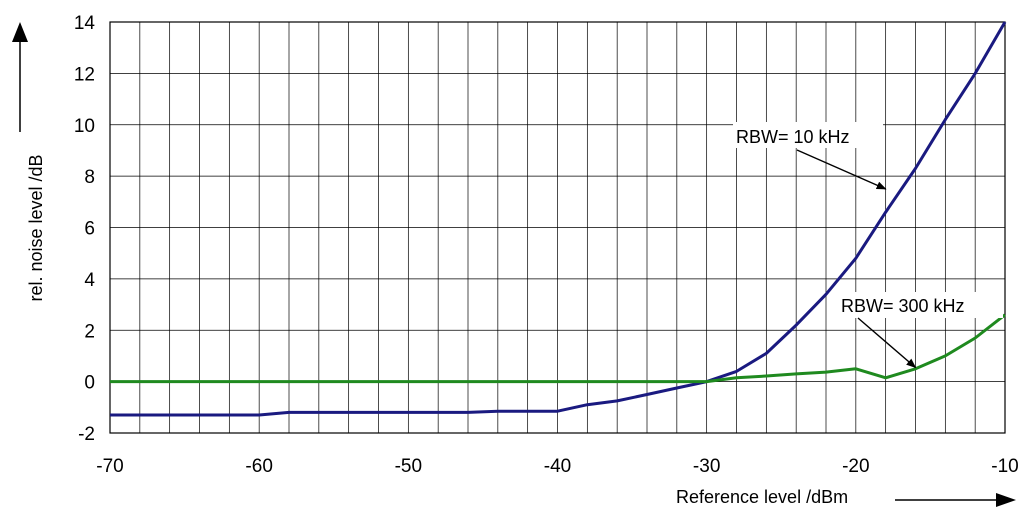 The image size is (1031, 509). I want to click on y-tick-label: 8, so click(89, 177).